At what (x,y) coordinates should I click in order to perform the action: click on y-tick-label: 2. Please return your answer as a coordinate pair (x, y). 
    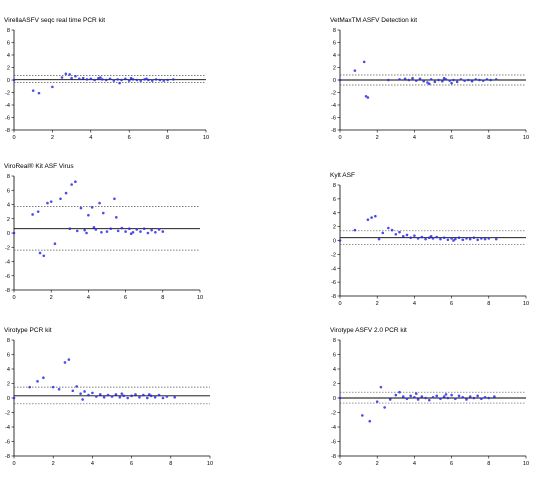
    Looking at the image, I should click on (8, 69).